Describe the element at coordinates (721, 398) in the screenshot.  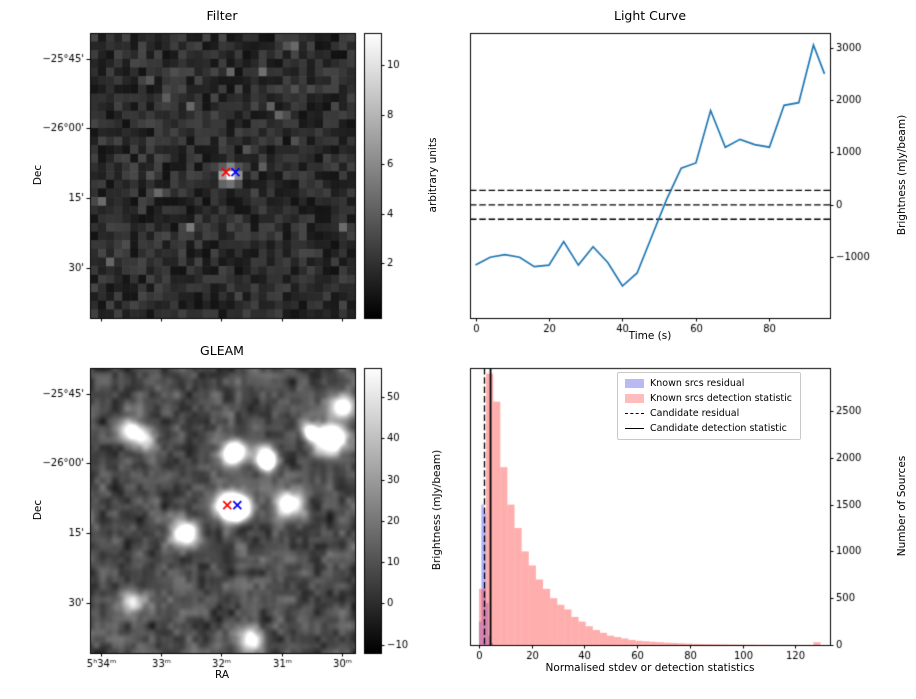
I see `legend-label: Known srcs detection statistic` at that location.